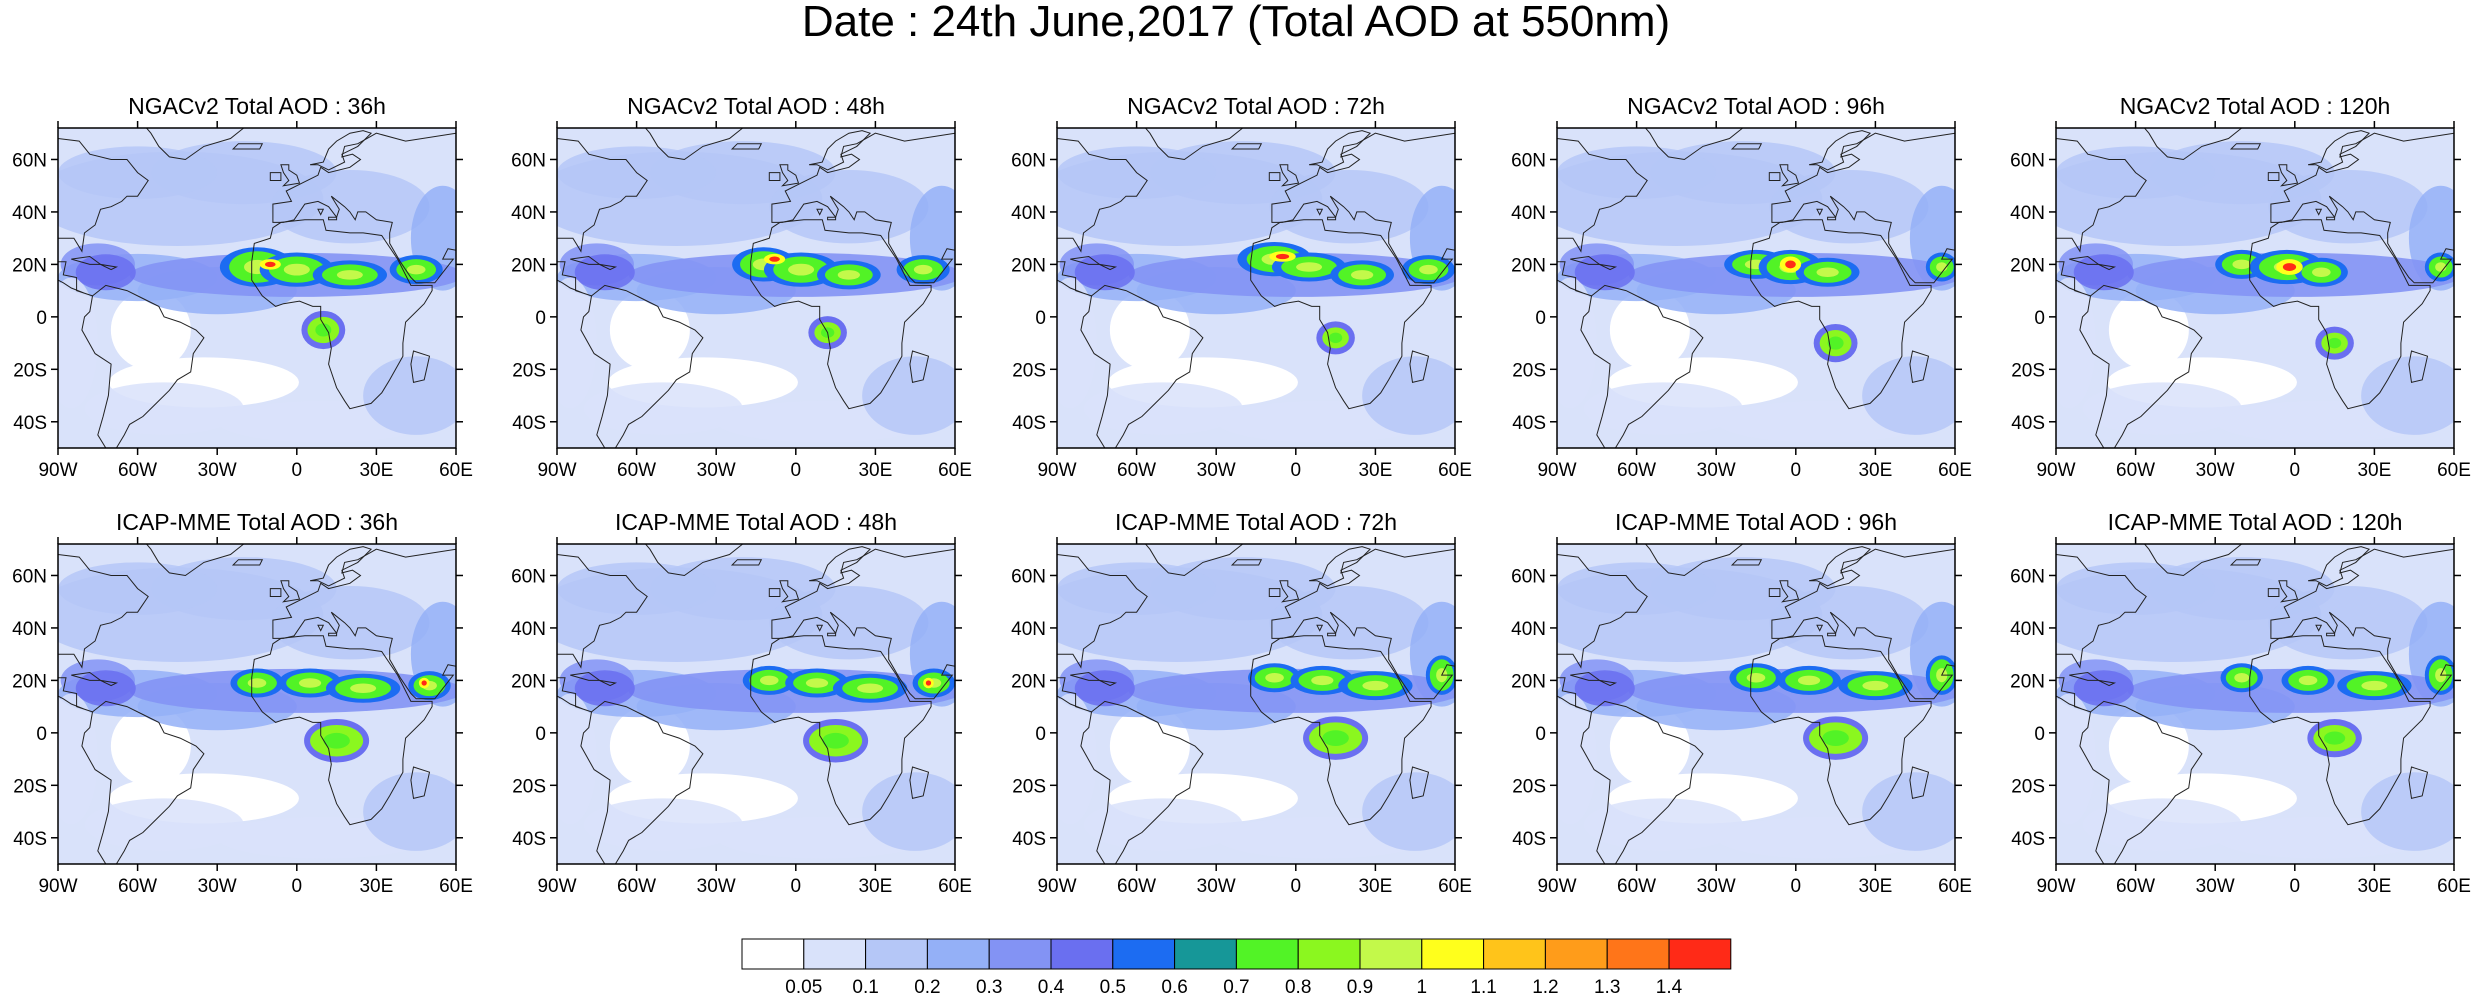 The width and height of the screenshot is (2472, 994). What do you see at coordinates (741, 301) in the screenshot?
I see `map-panel-2: 90W 60W 30W 0 30E 60E 60N 40N 20N 0 20S 40S` at bounding box center [741, 301].